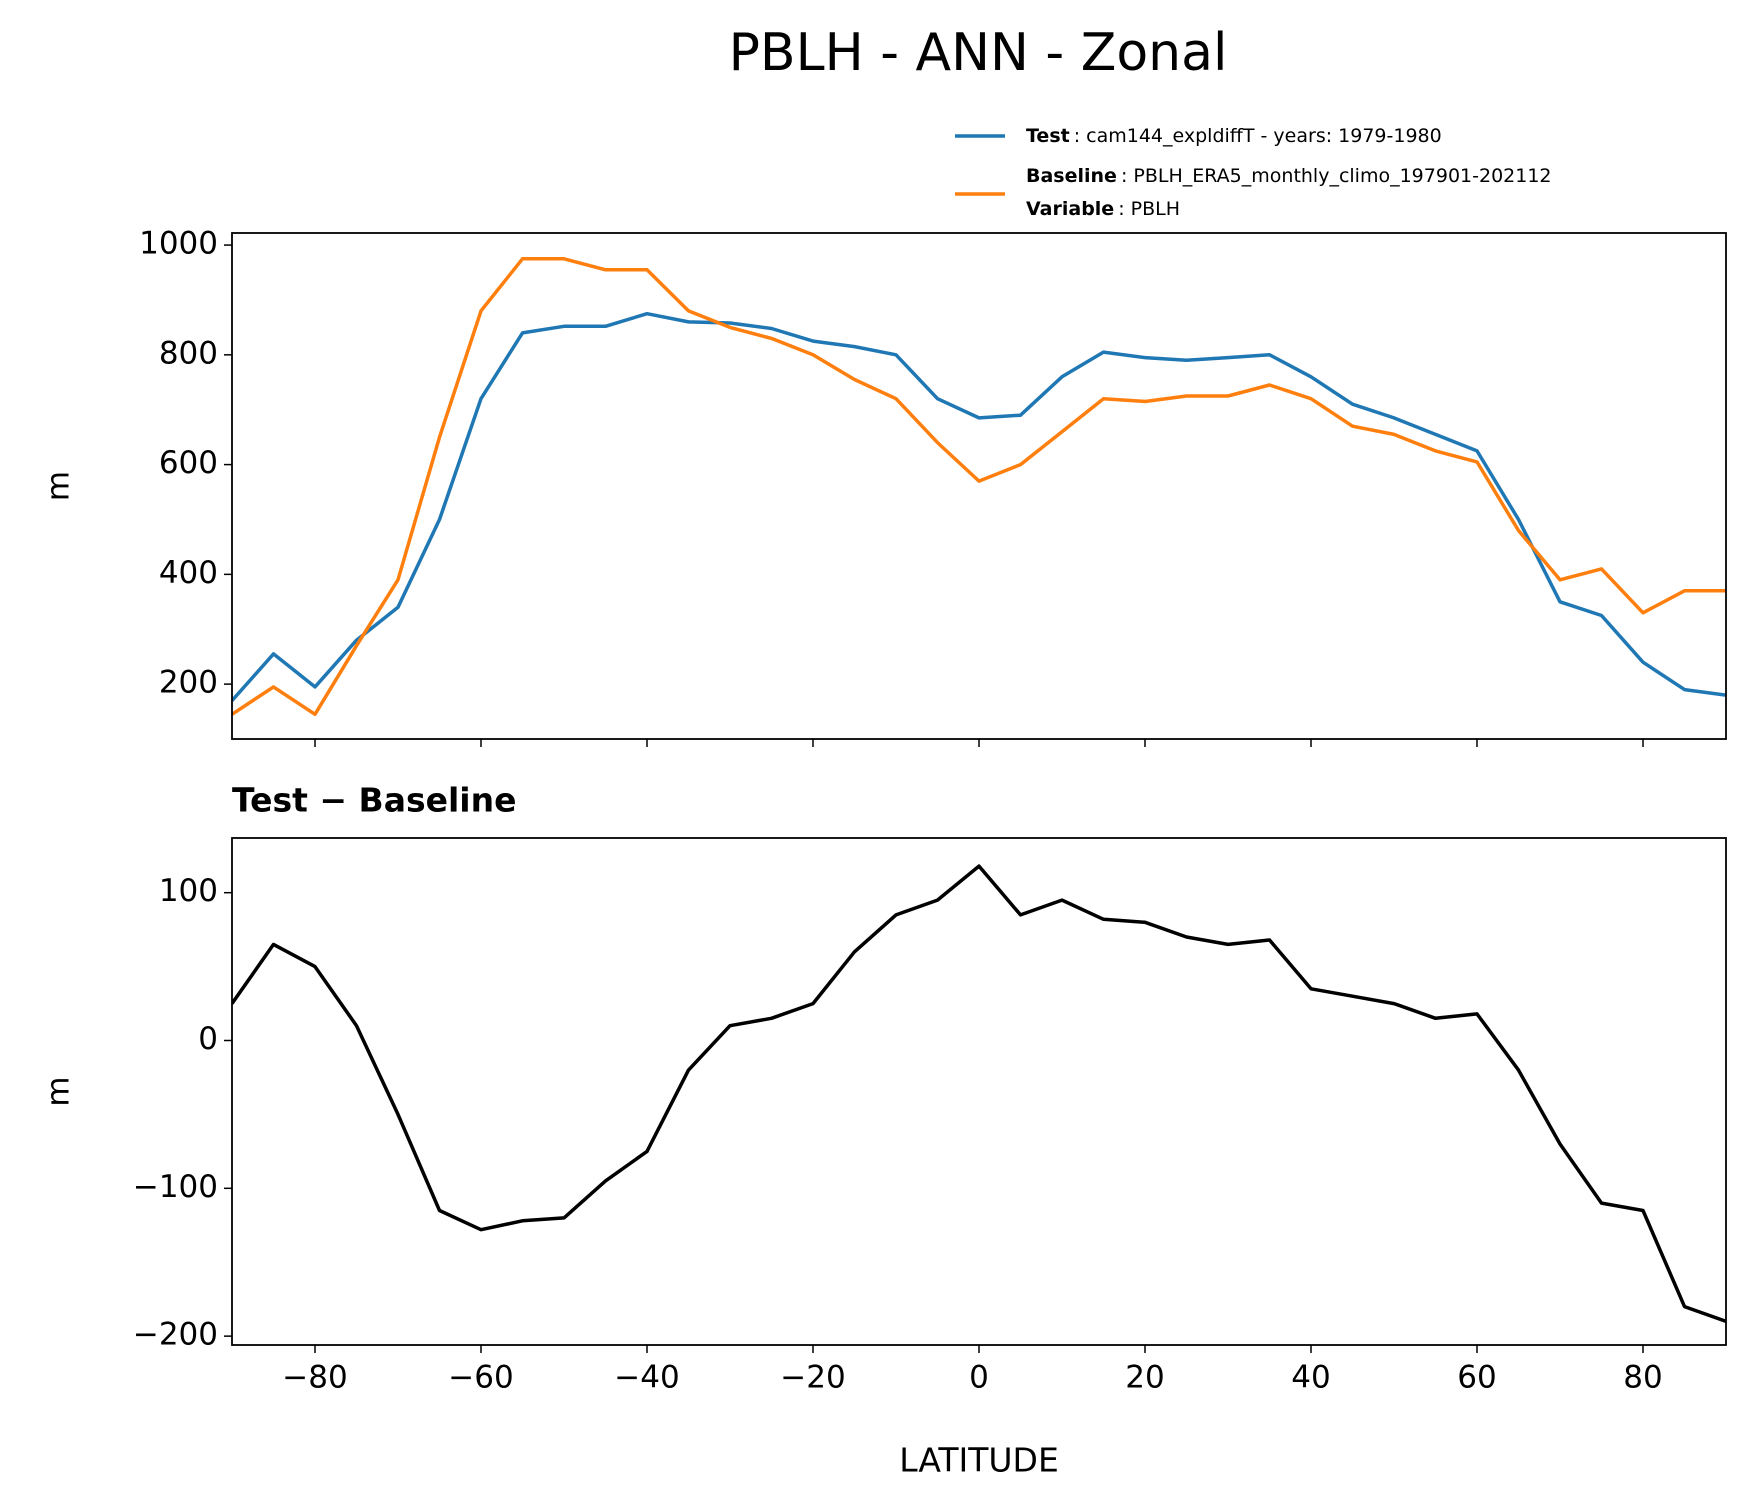 The height and width of the screenshot is (1496, 1748). What do you see at coordinates (646, 1378) in the screenshot?
I see `x-tick-label: −40` at bounding box center [646, 1378].